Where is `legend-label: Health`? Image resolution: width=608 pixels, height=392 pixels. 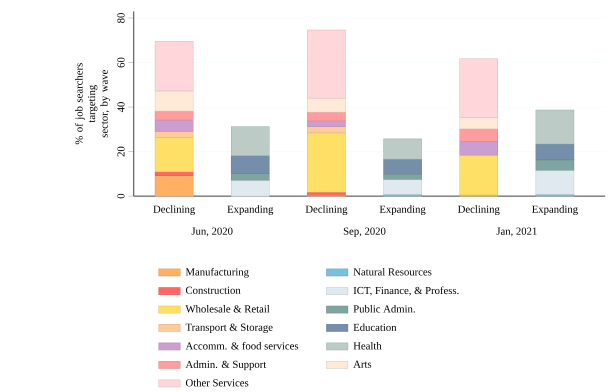 legend-label: Health is located at coordinates (368, 346).